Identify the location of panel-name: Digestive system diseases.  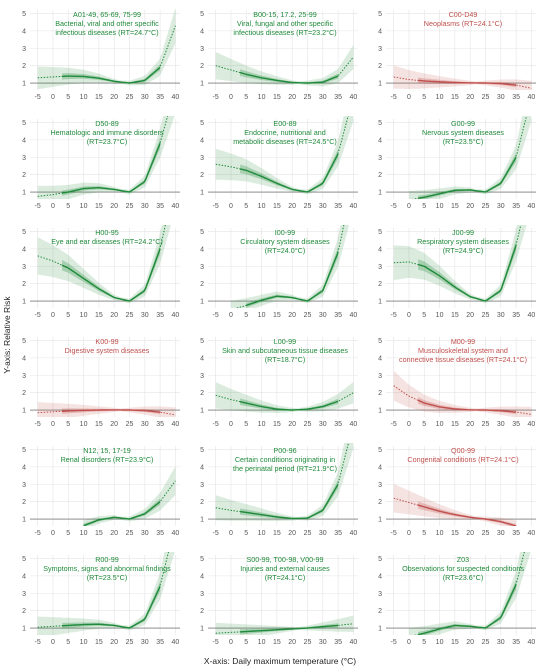
(107, 350).